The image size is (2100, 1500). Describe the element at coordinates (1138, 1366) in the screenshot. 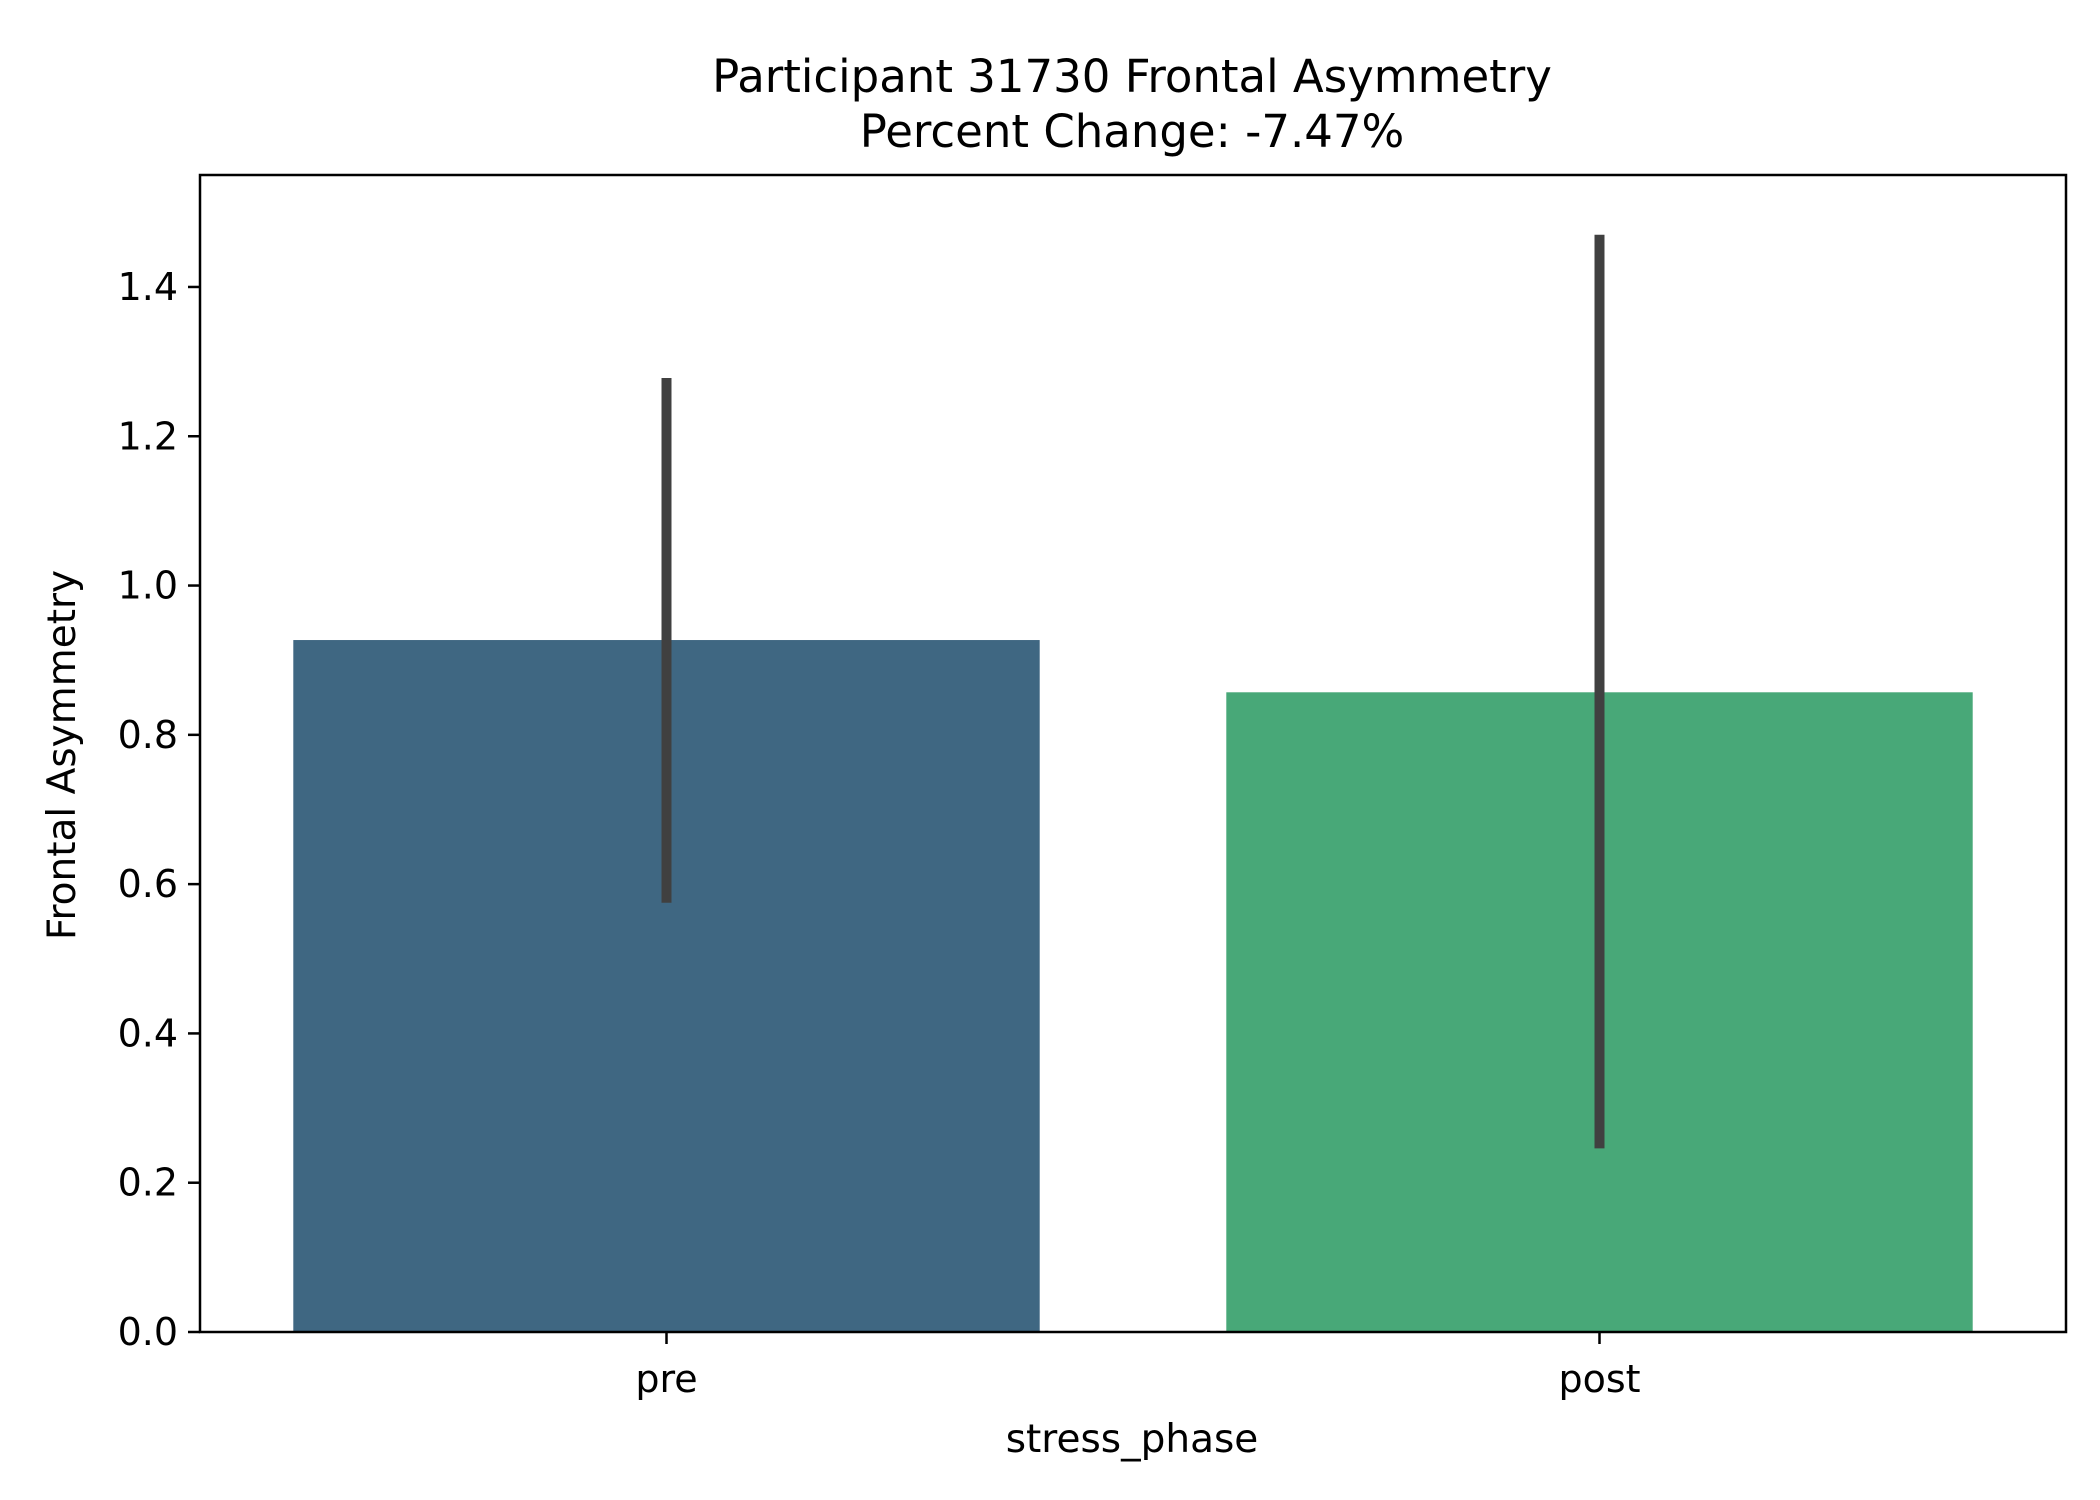

I see `x-axis: pre post` at that location.